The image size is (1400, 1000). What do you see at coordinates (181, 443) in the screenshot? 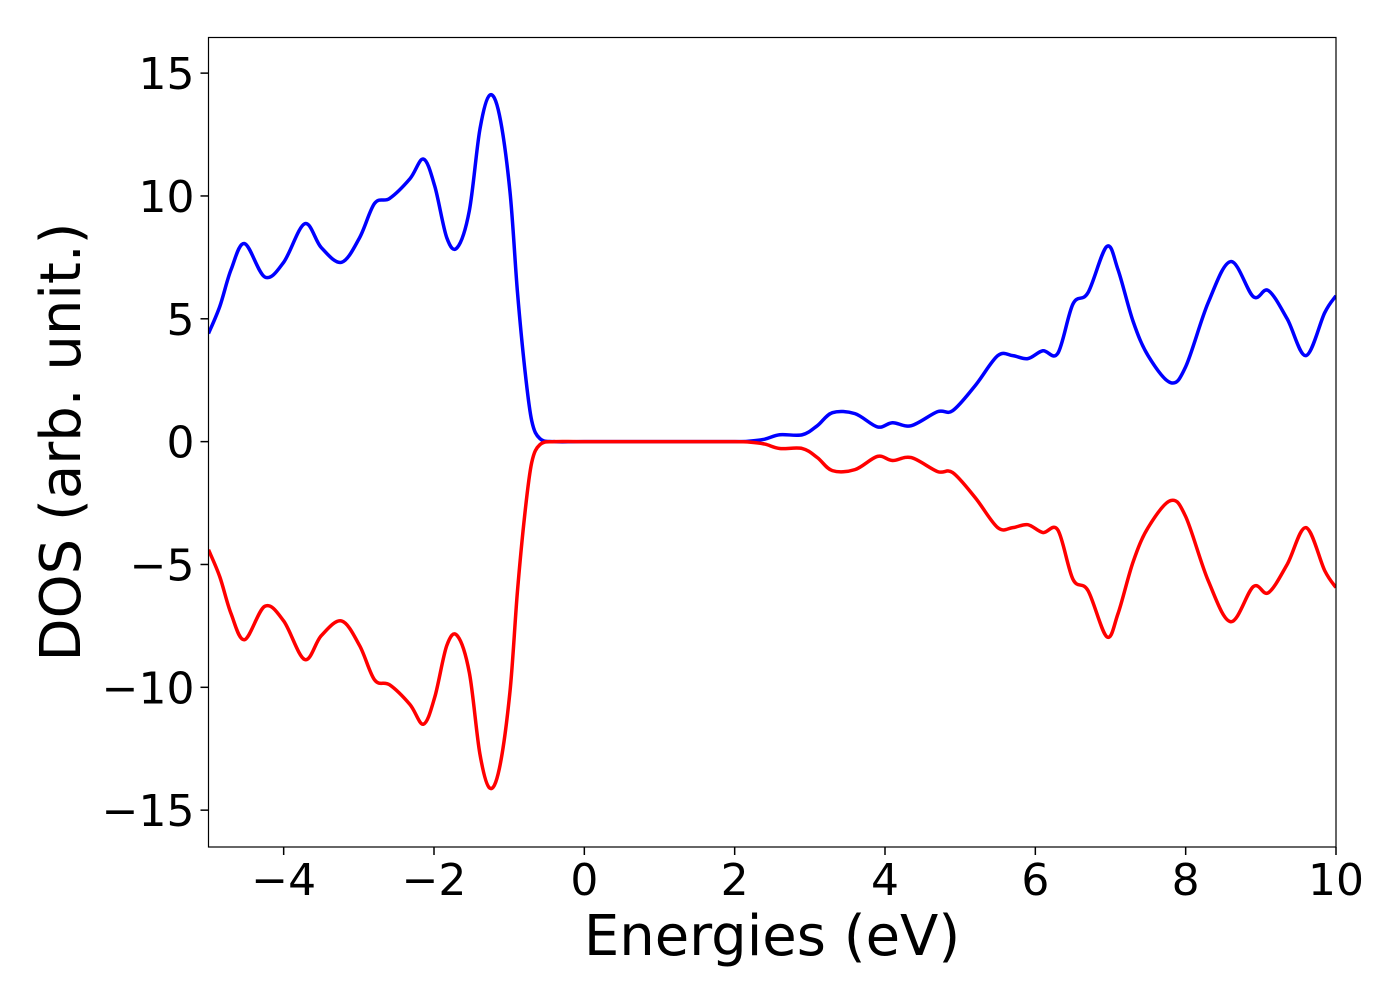
I see `y-tick-label: 0` at bounding box center [181, 443].